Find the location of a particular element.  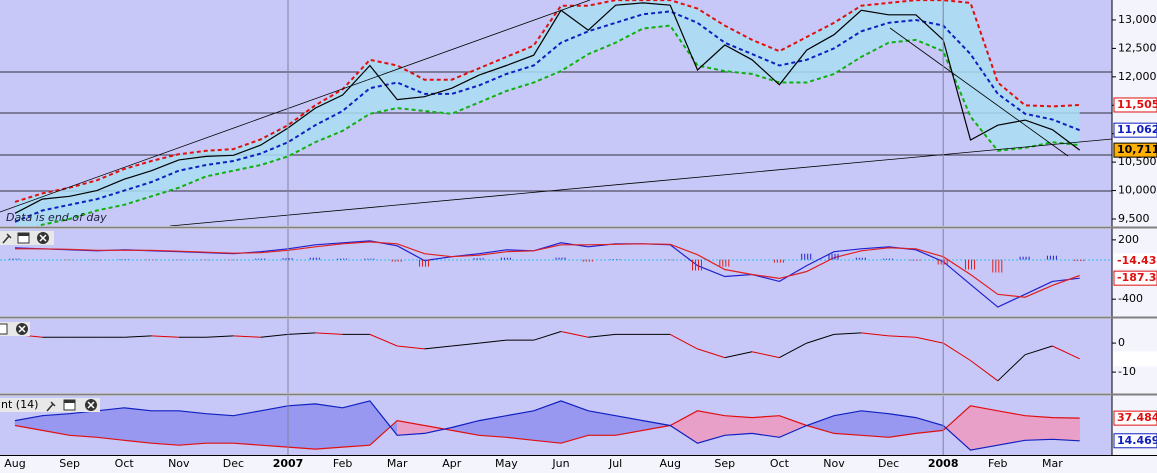

y-tick-label: -10 is located at coordinates (1127, 371).